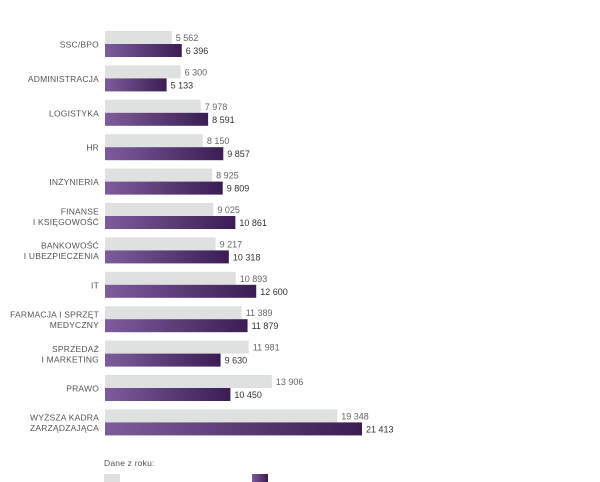 The image size is (600, 482). I want to click on category-label-line: I KSIĘGOWOŚĆ, so click(66, 221).